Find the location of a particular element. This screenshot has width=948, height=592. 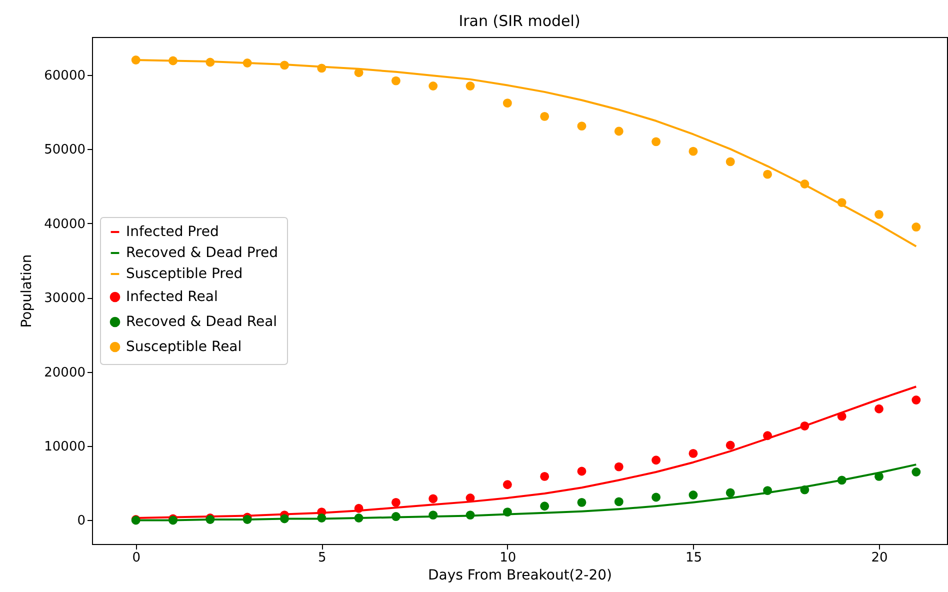

legend-label: Recoved & Dead Pred is located at coordinates (202, 253).